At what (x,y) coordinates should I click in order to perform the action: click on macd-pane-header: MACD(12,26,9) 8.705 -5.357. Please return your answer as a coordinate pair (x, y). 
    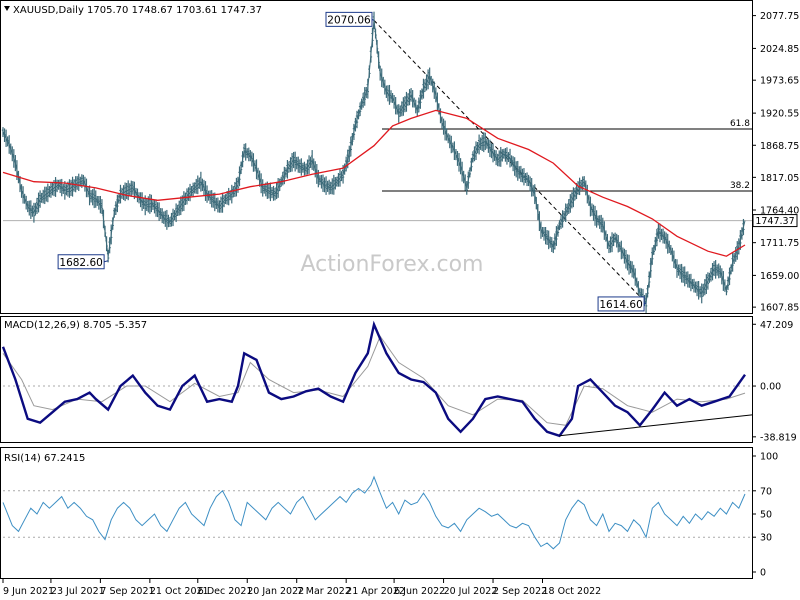
    Looking at the image, I should click on (75, 325).